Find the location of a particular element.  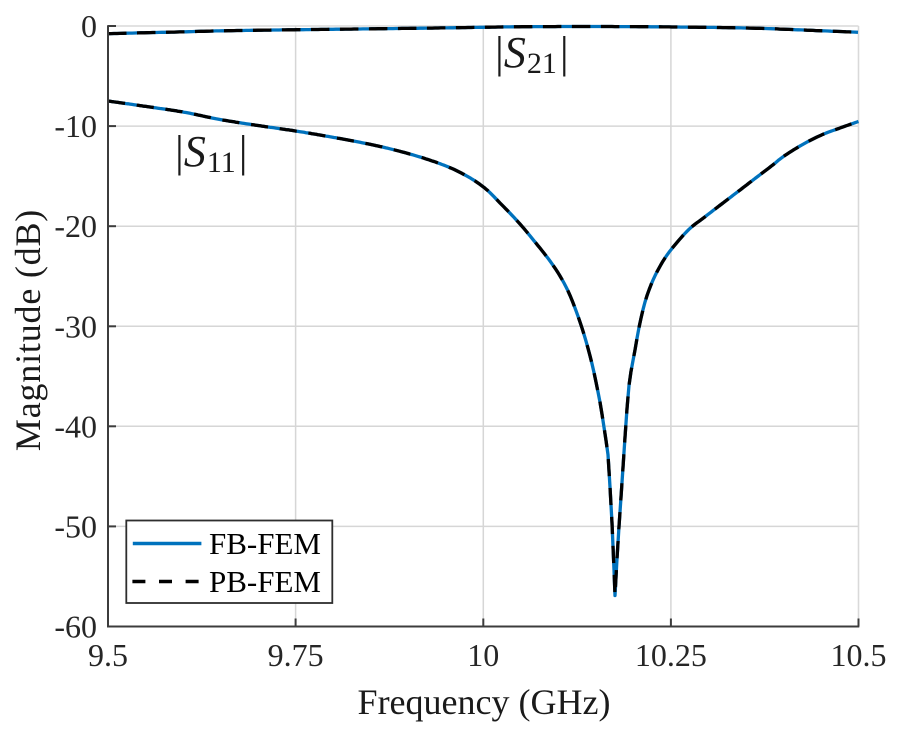

svg-text: 0 is located at coordinates (89, 26).